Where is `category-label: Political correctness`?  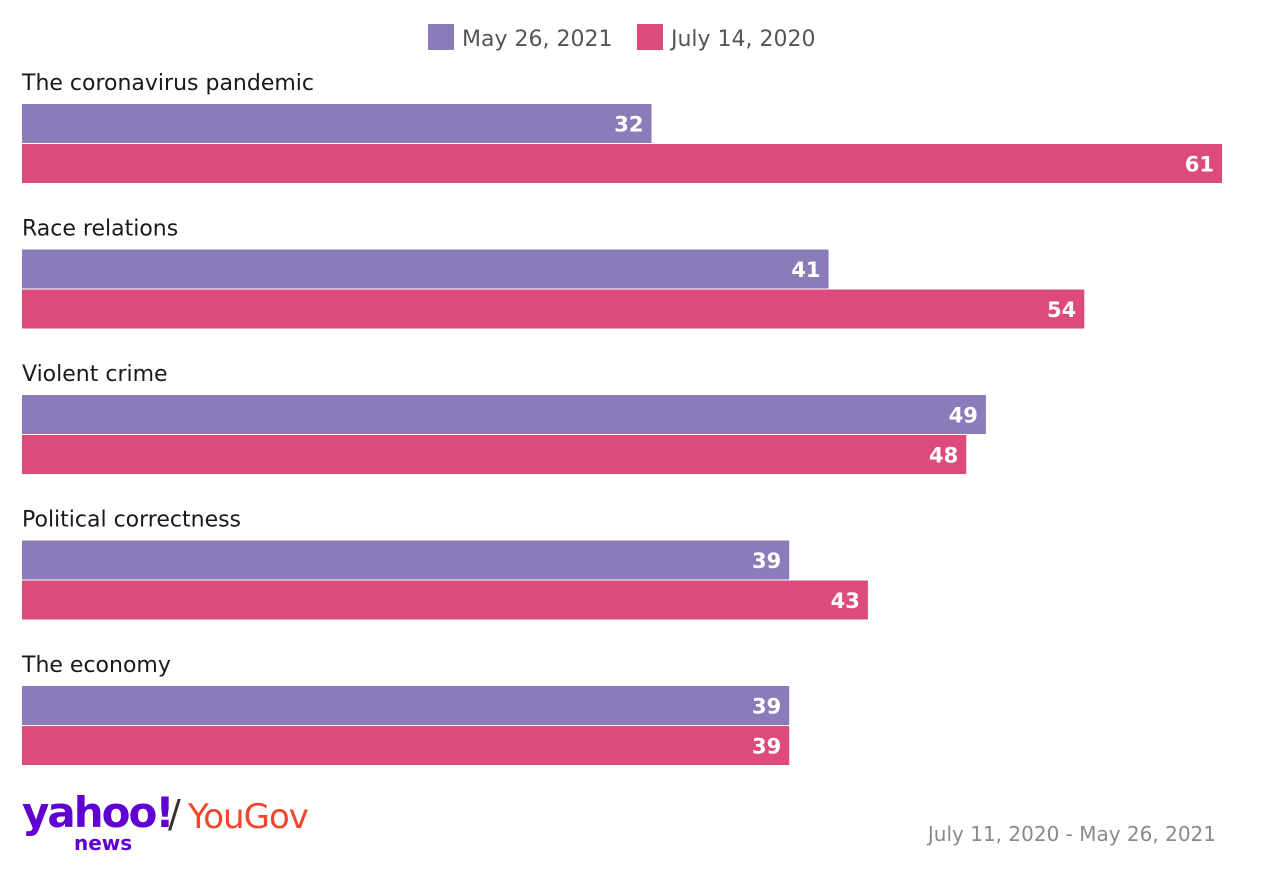
category-label: Political correctness is located at coordinates (131, 520).